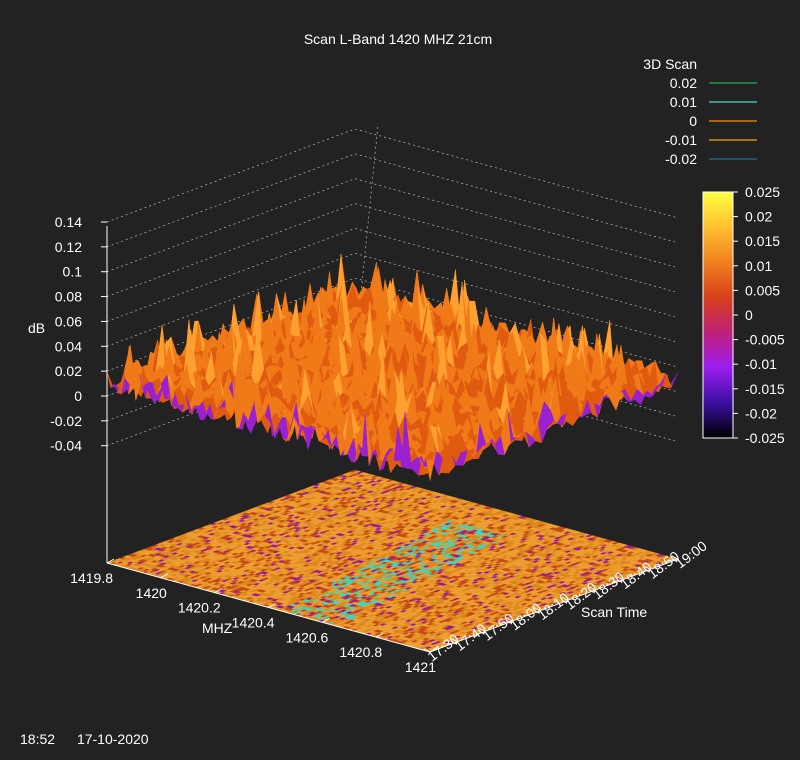 The image size is (800, 760). What do you see at coordinates (366, 238) in the screenshot?
I see `wall-corner-line` at bounding box center [366, 238].